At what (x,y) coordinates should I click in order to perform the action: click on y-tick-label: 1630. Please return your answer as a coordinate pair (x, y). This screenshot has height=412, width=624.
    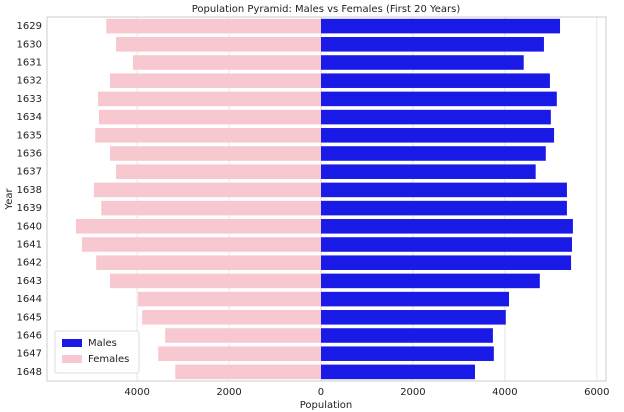
    Looking at the image, I should click on (29, 44).